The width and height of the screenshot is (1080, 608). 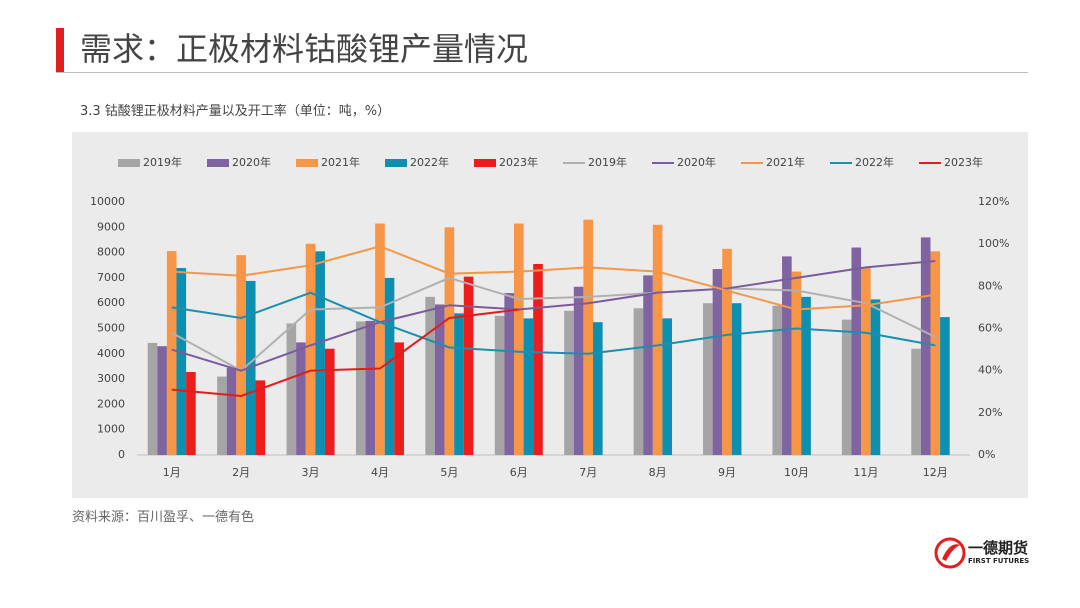 I want to click on slide-title: 需求：正极材料钴酸锂产量情况, so click(x=304, y=49).